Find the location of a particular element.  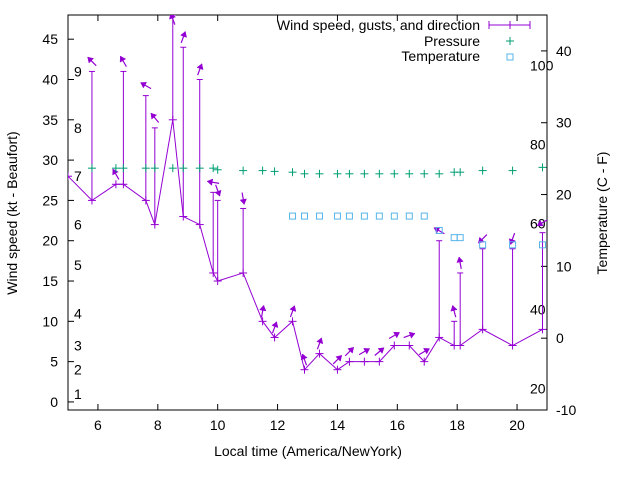

legend-label-wind: Wind speed, gusts, and direction is located at coordinates (378, 25).